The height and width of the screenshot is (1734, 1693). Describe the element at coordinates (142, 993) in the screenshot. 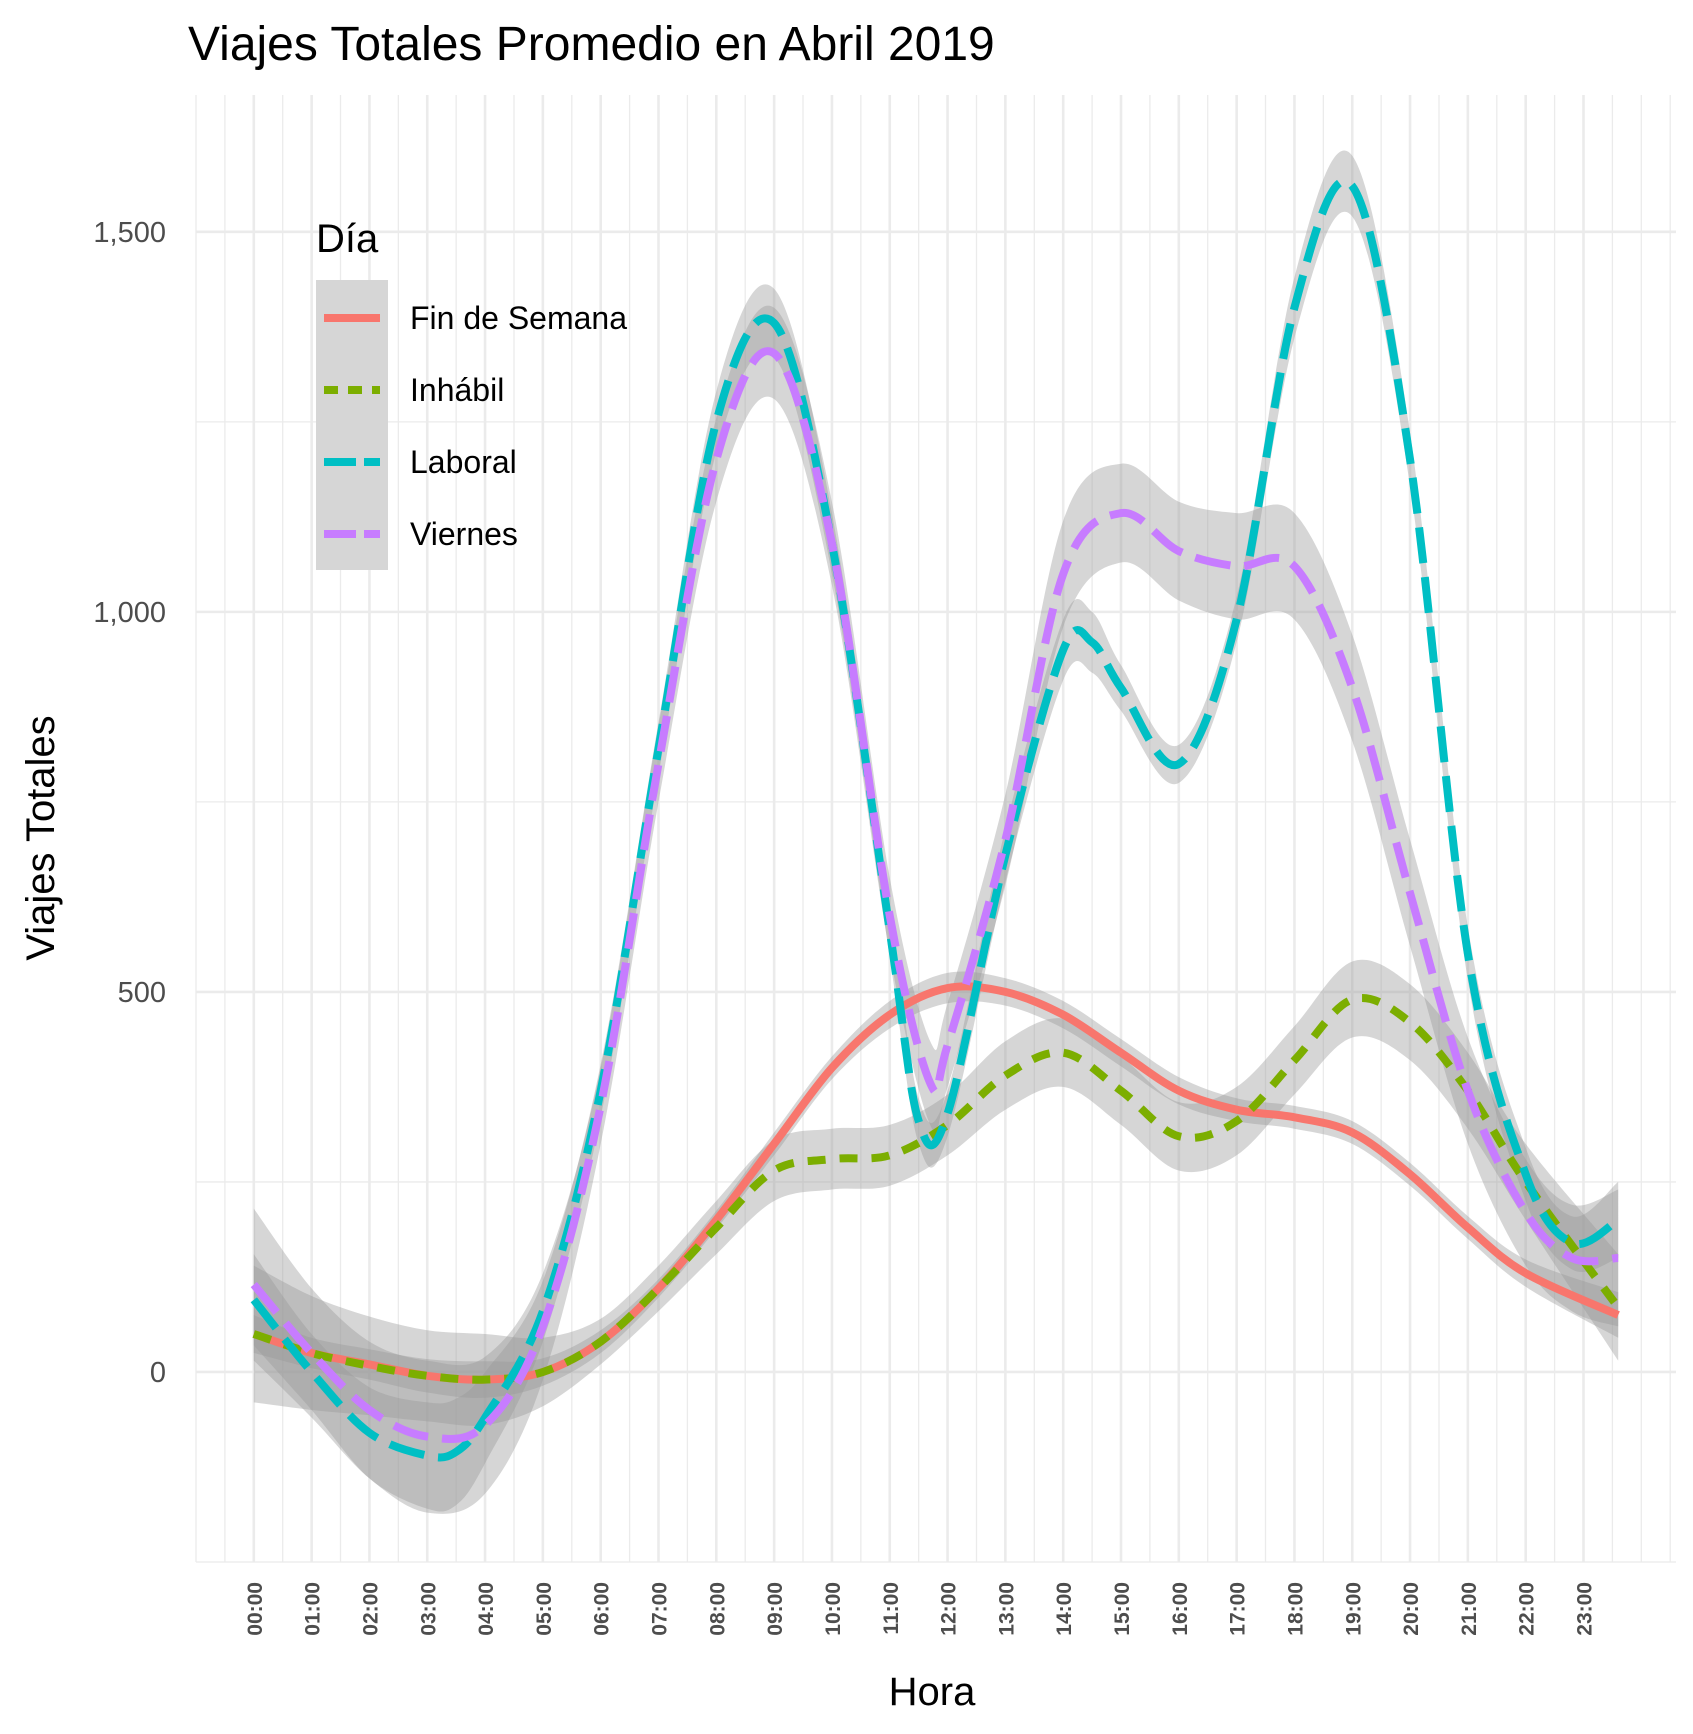

I see `y-tick-label: 500` at that location.